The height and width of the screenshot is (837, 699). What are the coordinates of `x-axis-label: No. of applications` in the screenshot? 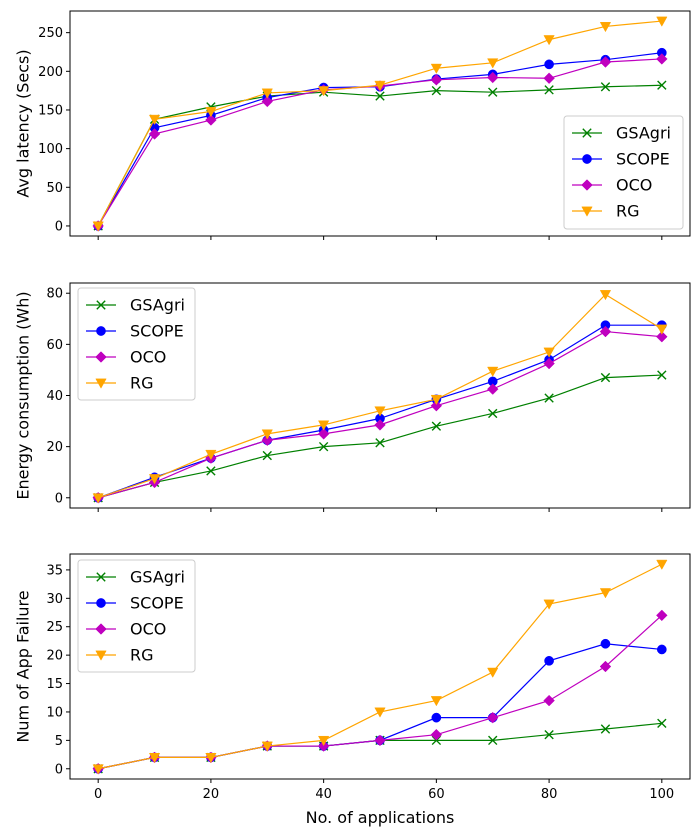 It's located at (380, 817).